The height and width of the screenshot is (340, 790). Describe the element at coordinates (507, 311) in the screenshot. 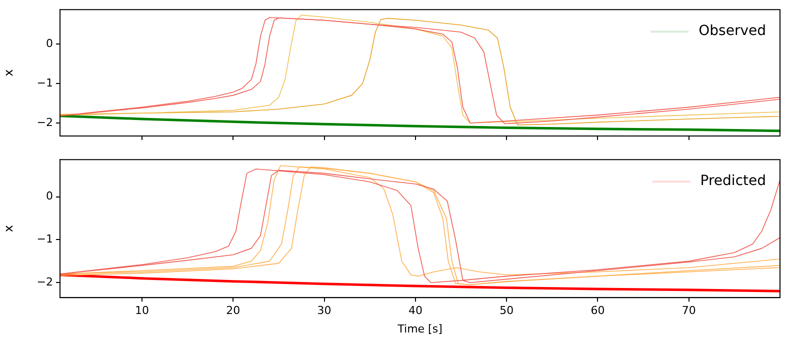

I see `x-tick-label: 50` at that location.